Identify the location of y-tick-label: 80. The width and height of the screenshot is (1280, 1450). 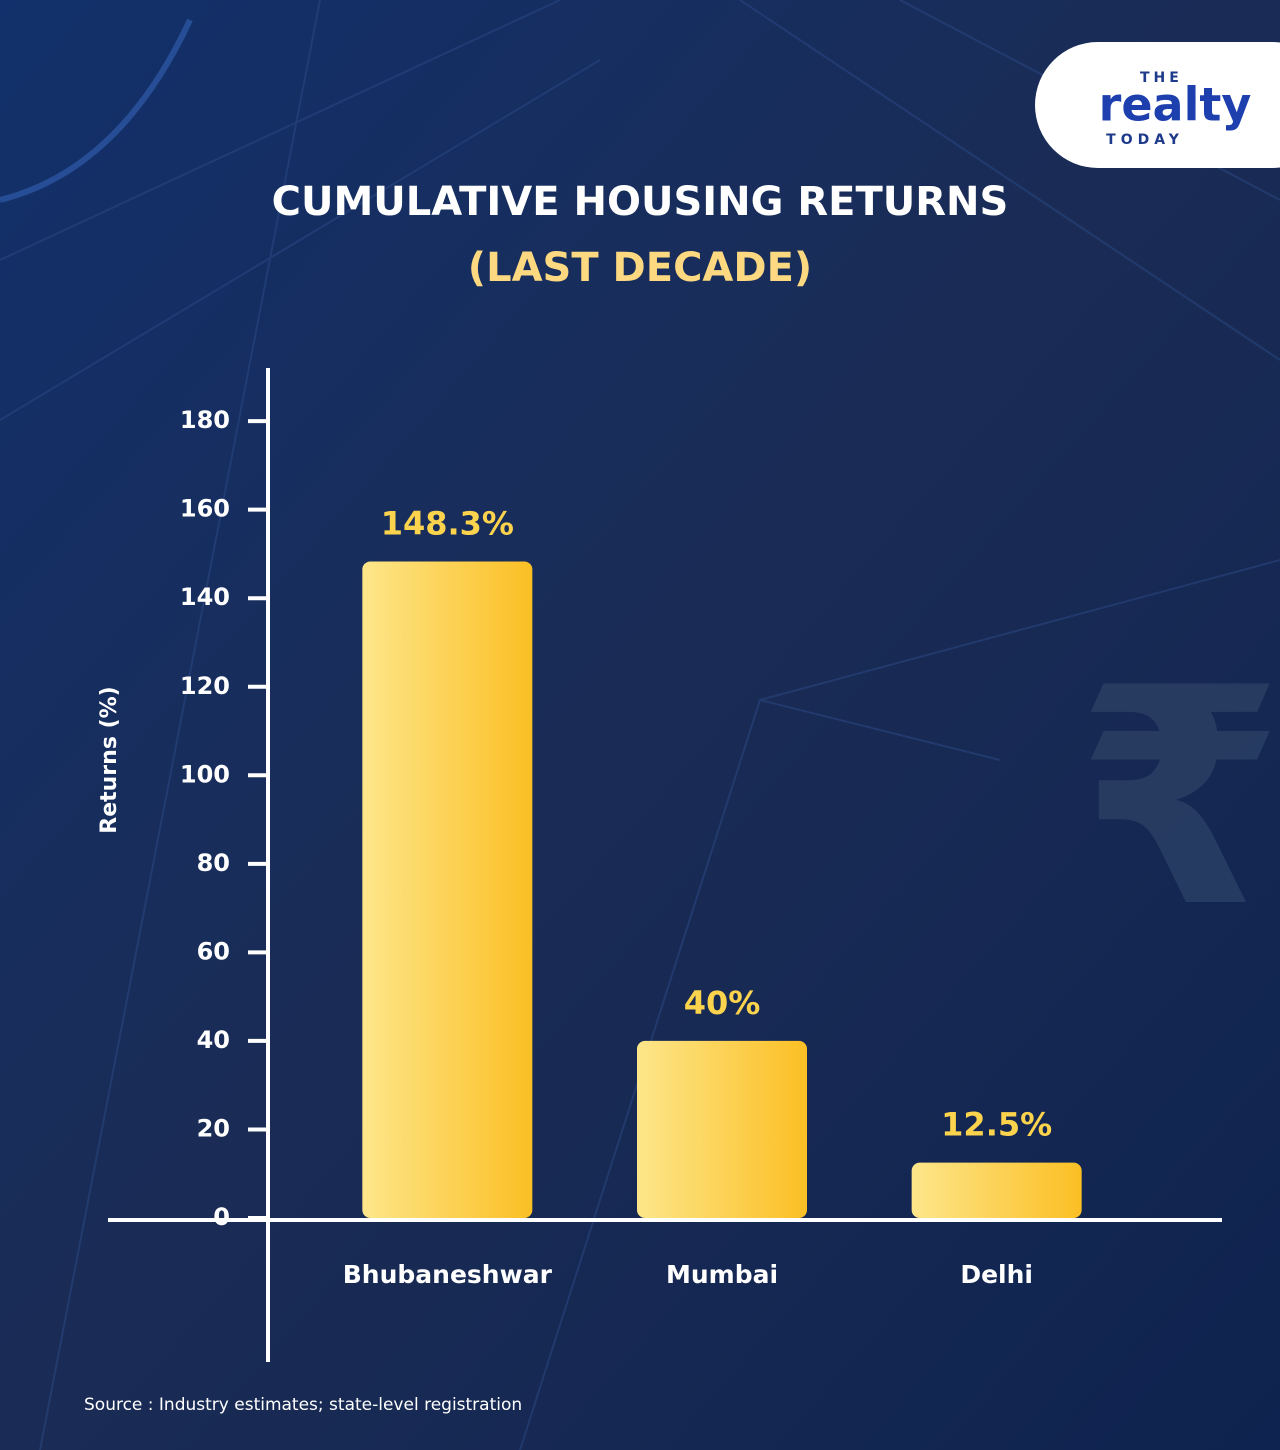
(213, 863).